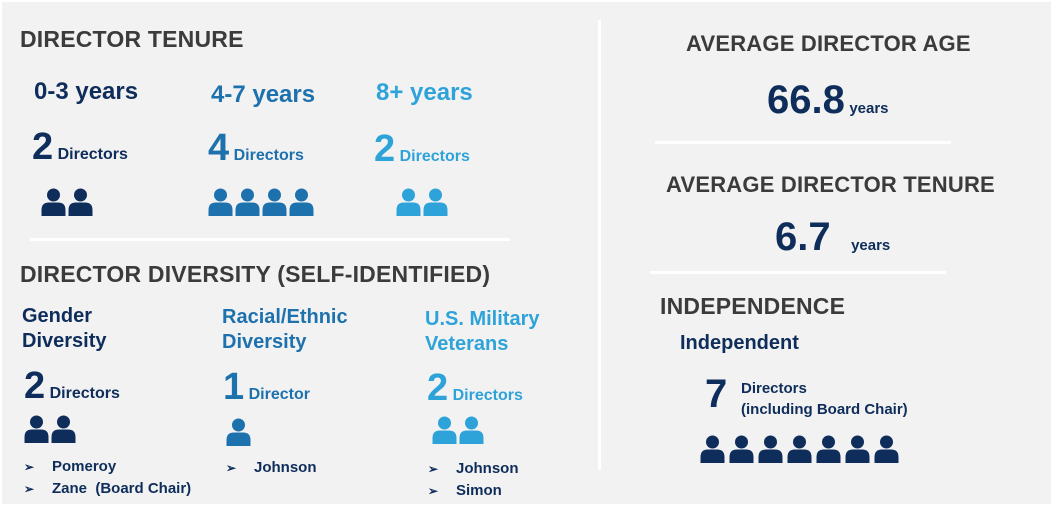 This screenshot has height=506, width=1053. What do you see at coordinates (263, 94) in the screenshot?
I see `tenure-bucket-4-7-label: 4-7 years` at bounding box center [263, 94].